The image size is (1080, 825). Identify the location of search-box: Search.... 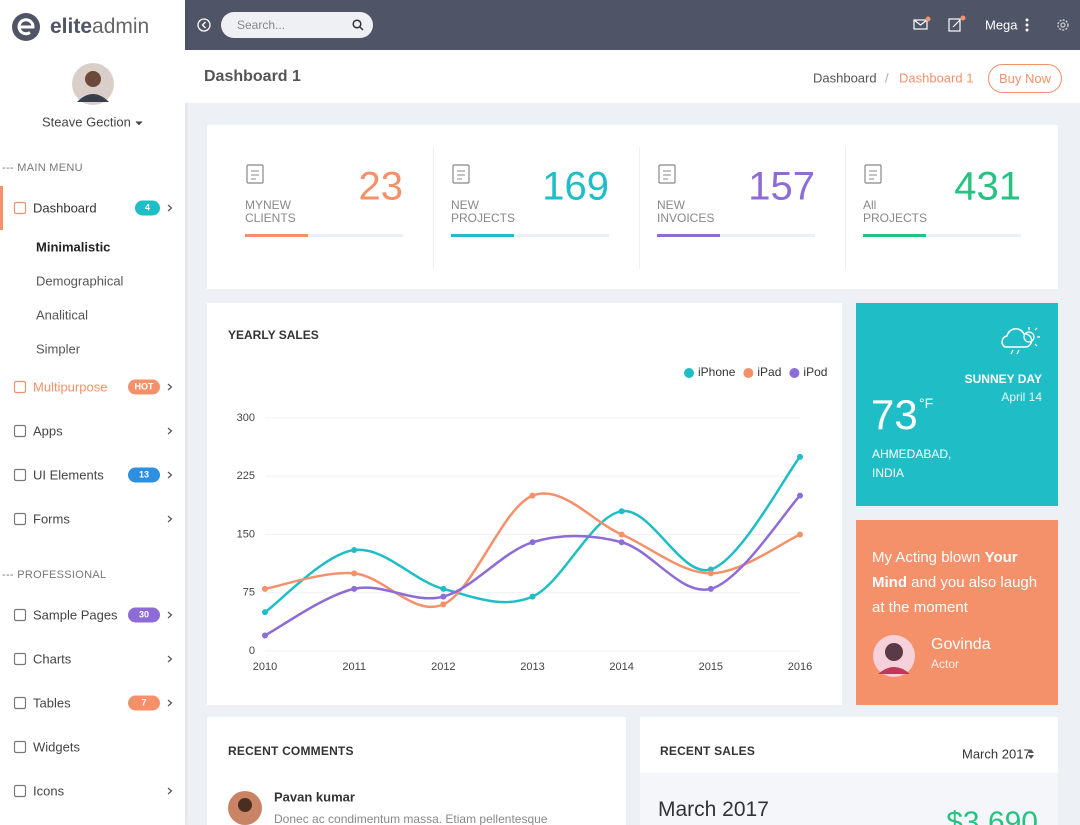
(297, 25).